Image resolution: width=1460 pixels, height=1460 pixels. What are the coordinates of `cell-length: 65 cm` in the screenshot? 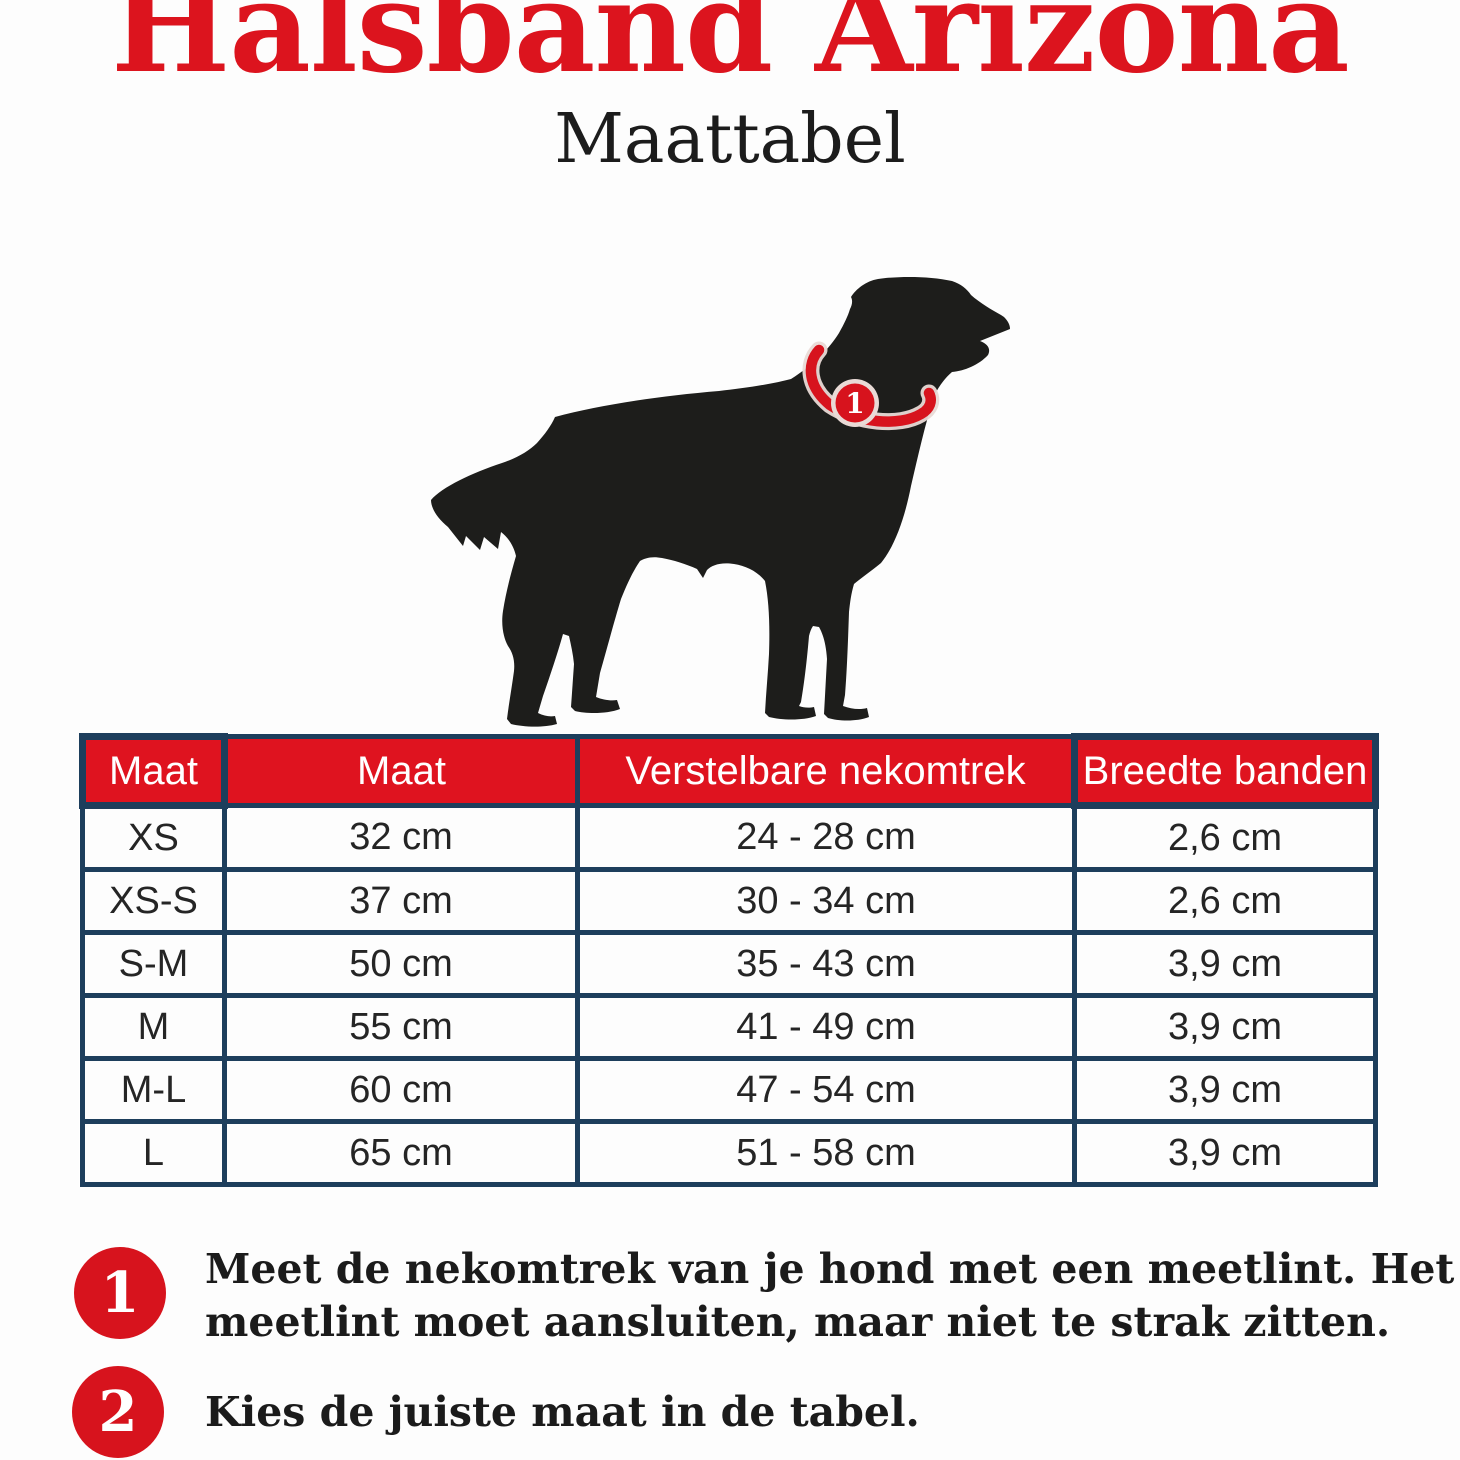 It's located at (401, 1153).